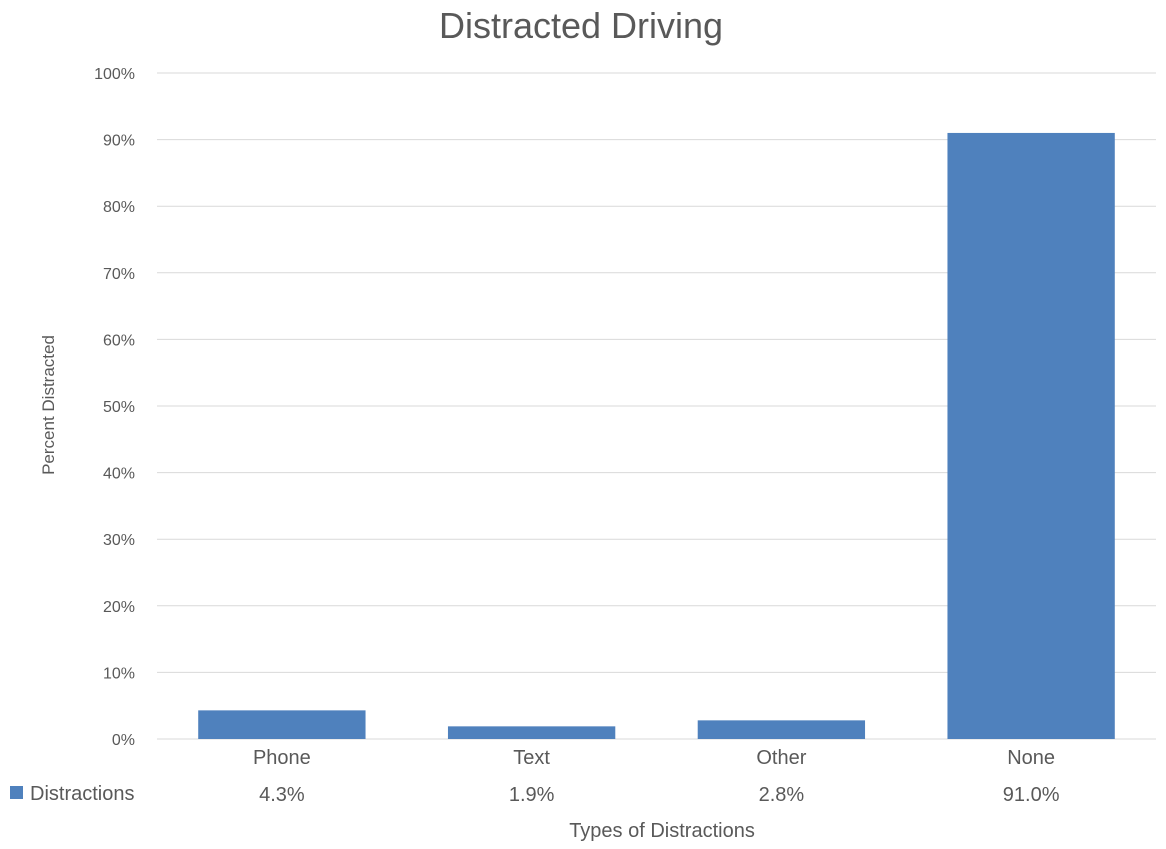 This screenshot has width=1166, height=849. What do you see at coordinates (114, 74) in the screenshot?
I see `y-tick-label: 100%` at bounding box center [114, 74].